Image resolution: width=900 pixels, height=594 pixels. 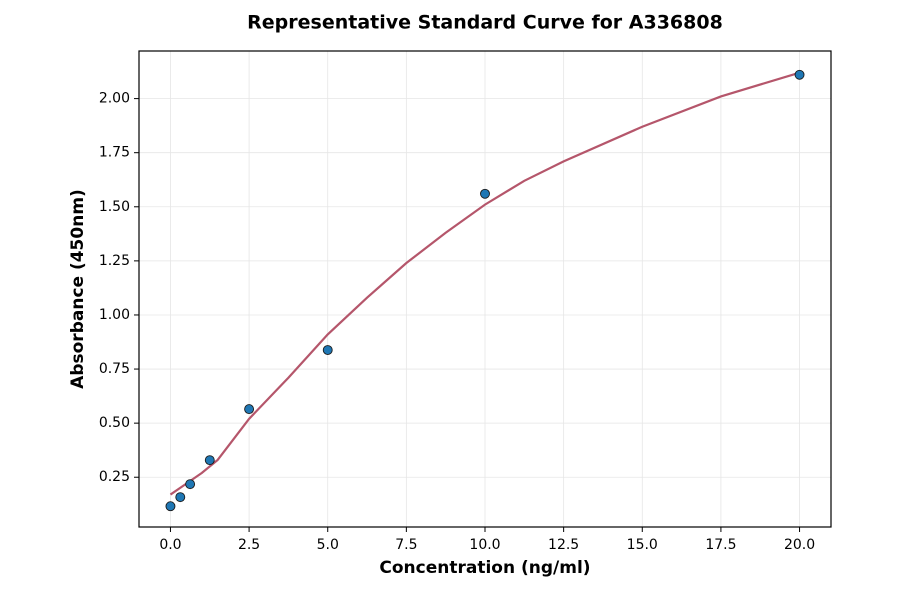 What do you see at coordinates (563, 545) in the screenshot?
I see `x-tick-label: 12.5` at bounding box center [563, 545].